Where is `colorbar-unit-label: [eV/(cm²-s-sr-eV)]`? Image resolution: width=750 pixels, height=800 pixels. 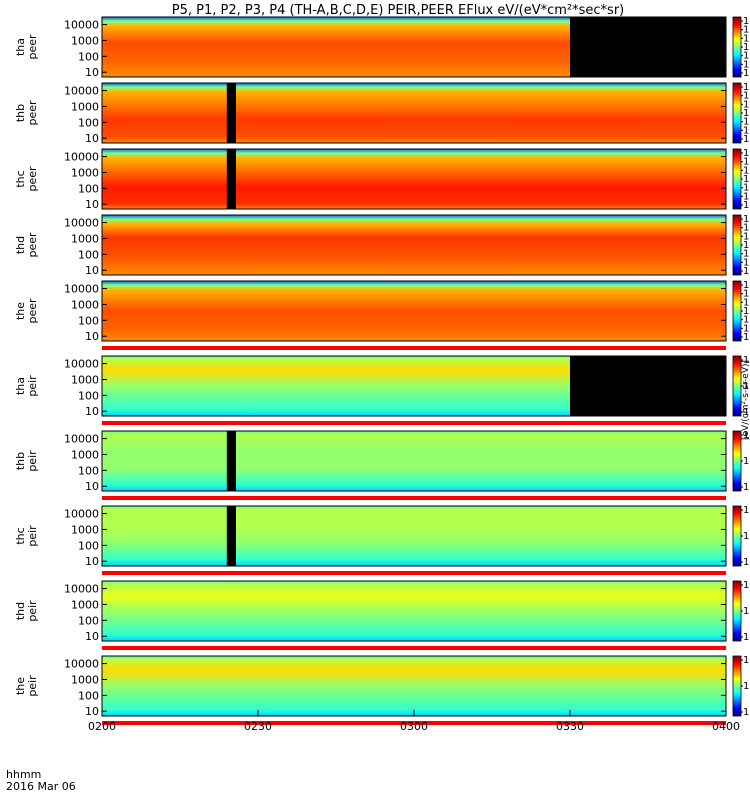
colorbar-unit-label: [eV/(cm²-s-sr-eV)] is located at coordinates (745, 400).